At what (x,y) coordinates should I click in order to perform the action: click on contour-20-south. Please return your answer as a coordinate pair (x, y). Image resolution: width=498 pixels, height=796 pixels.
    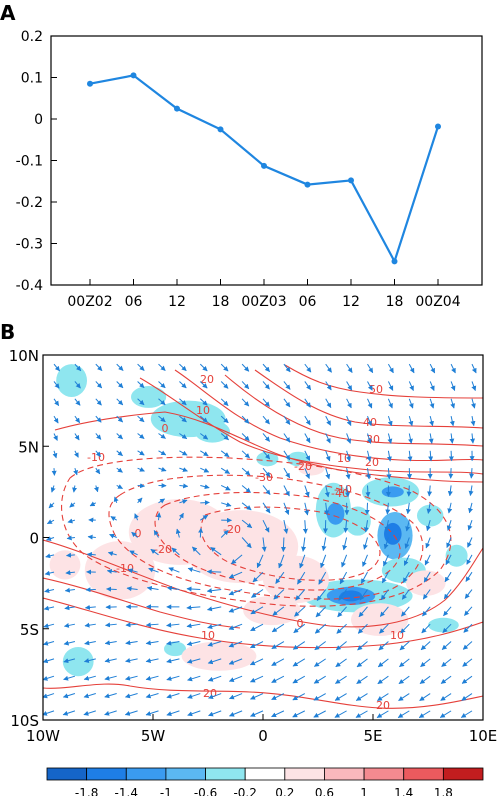
    Looking at the image, I should click on (263, 696).